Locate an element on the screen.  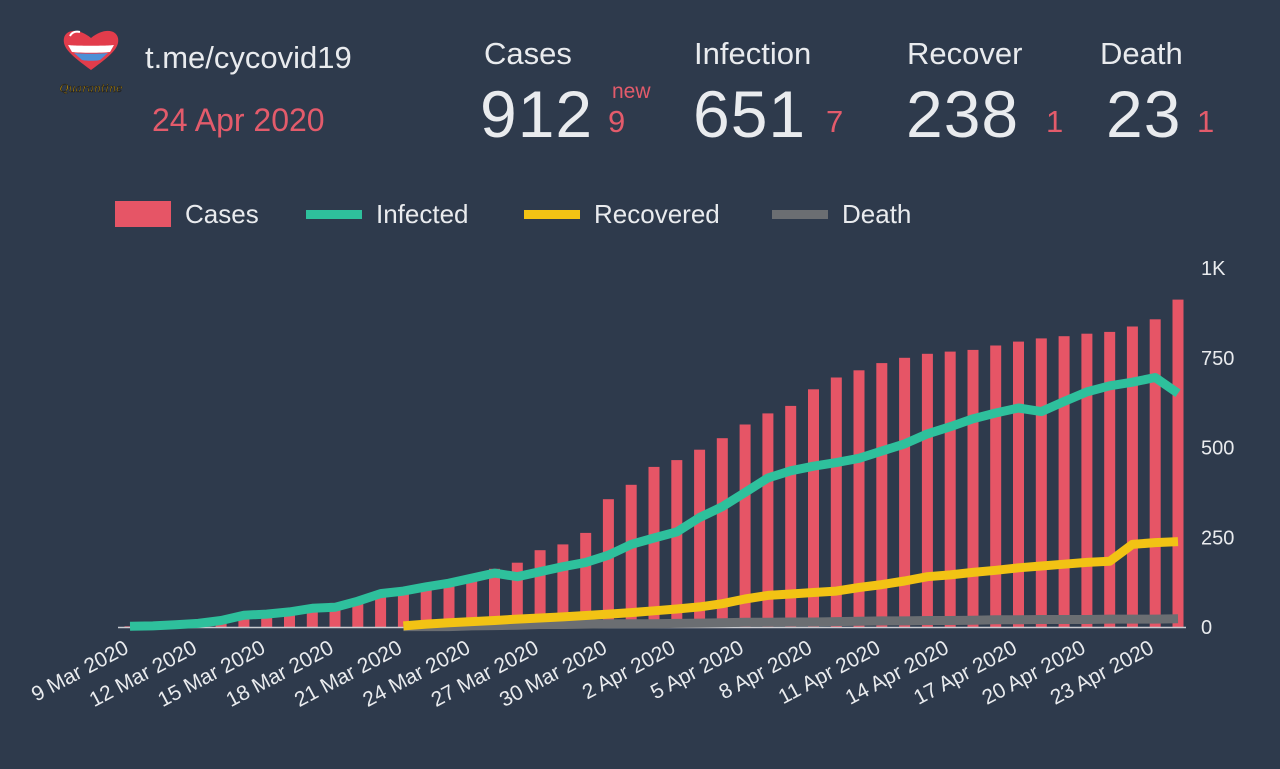
legend-swatch-infected is located at coordinates (334, 214).